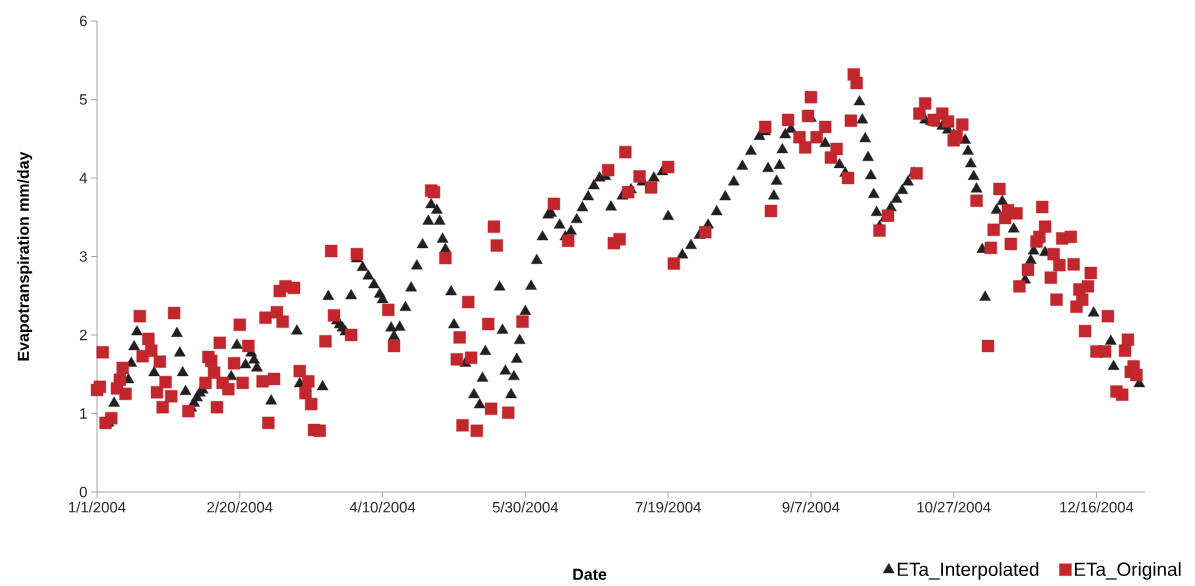 Image resolution: width=1195 pixels, height=586 pixels. Describe the element at coordinates (97, 507) in the screenshot. I see `x-tick-label: 1/1/2004` at that location.